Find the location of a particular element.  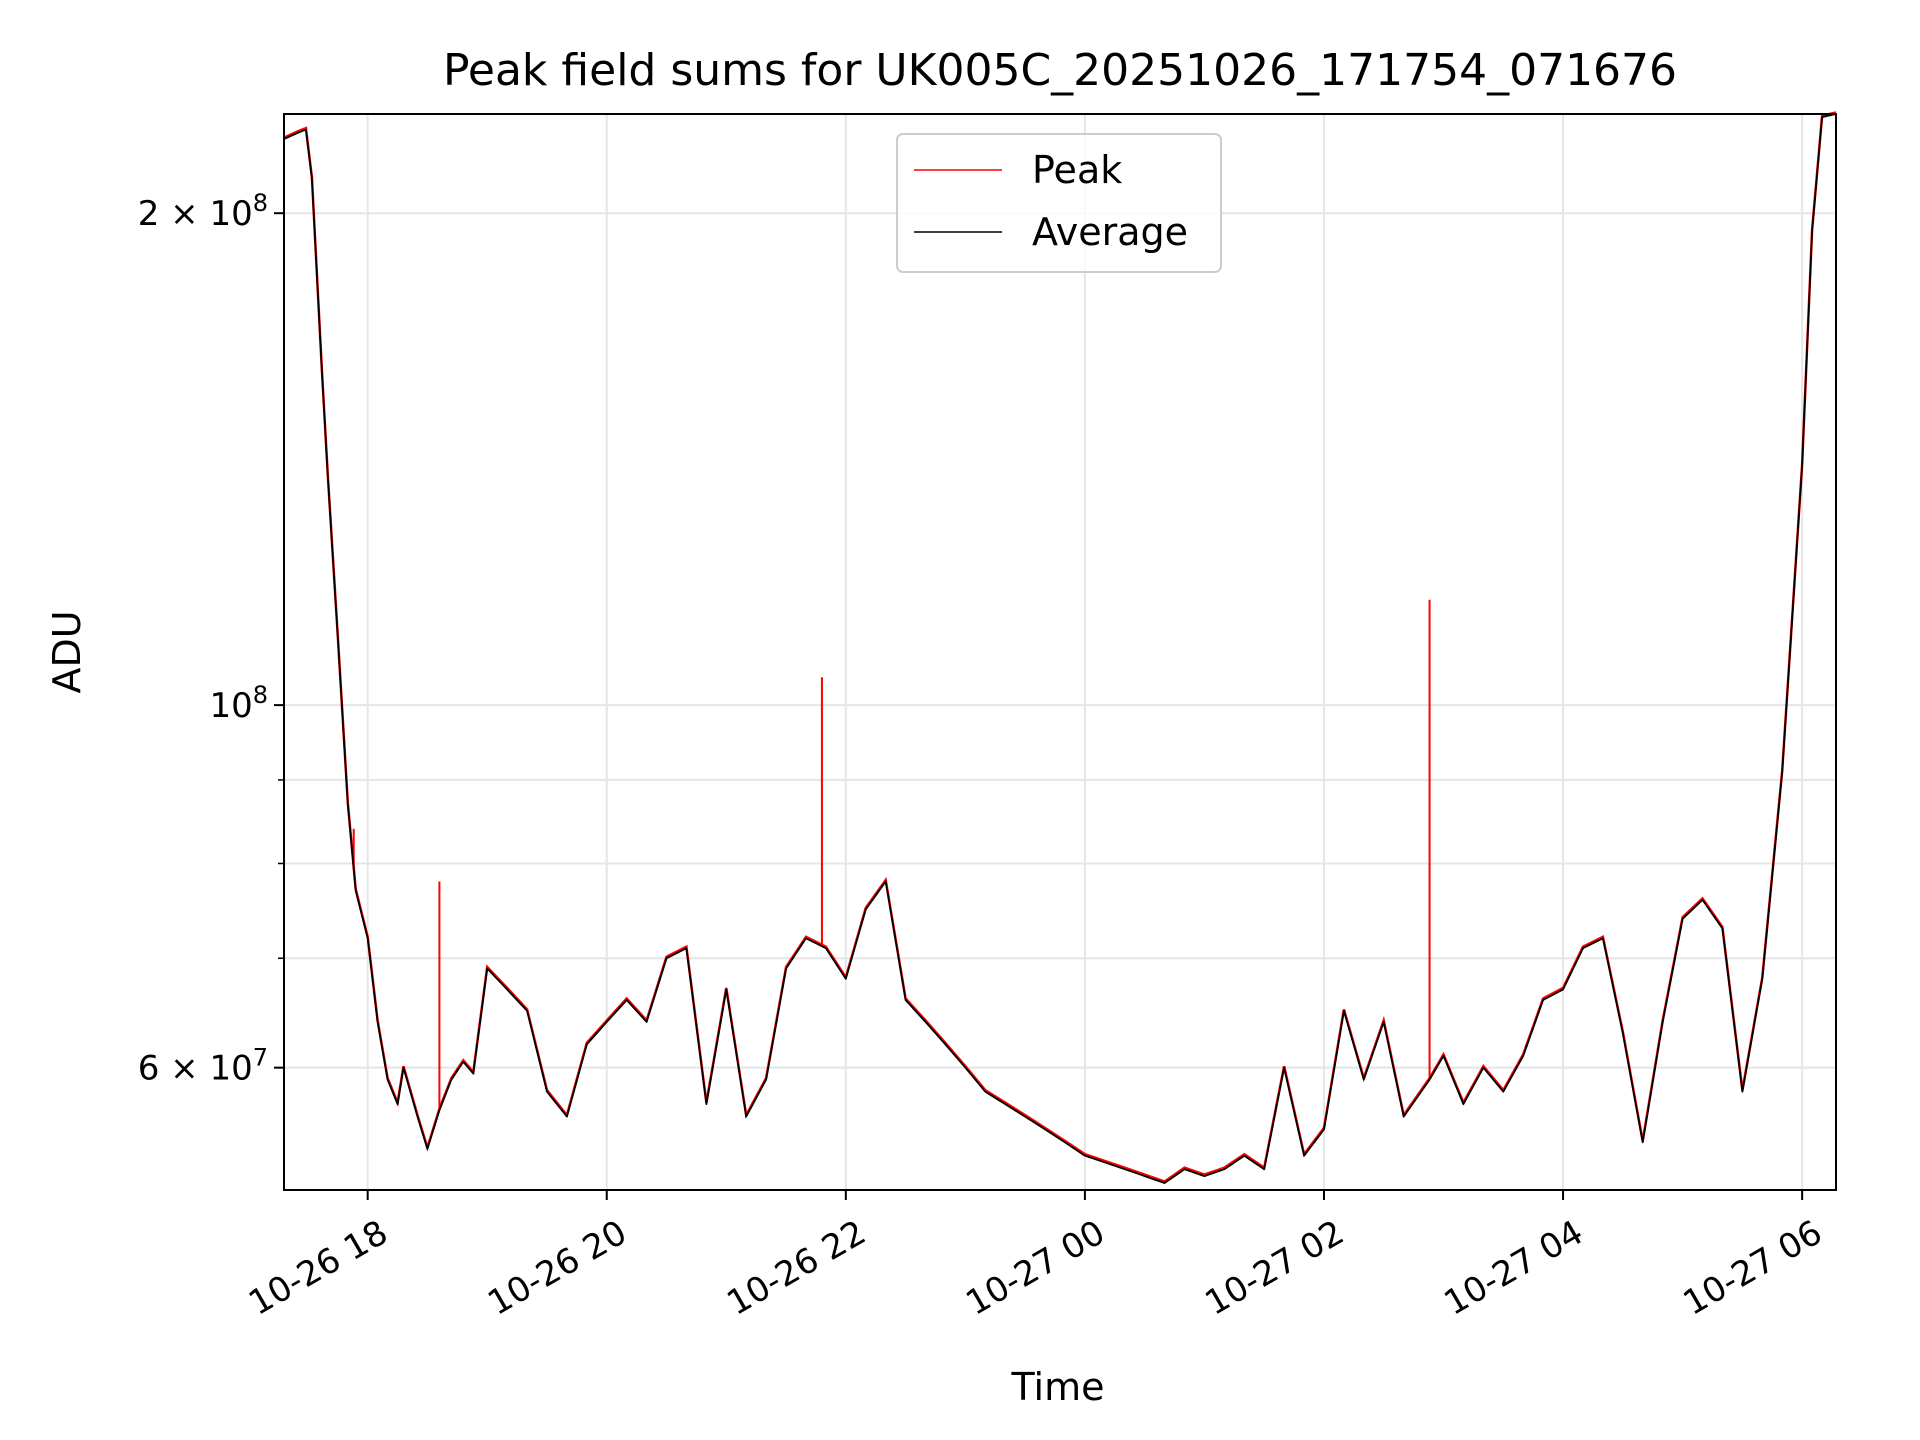

y-axis-label: ADU is located at coordinates (67, 651).